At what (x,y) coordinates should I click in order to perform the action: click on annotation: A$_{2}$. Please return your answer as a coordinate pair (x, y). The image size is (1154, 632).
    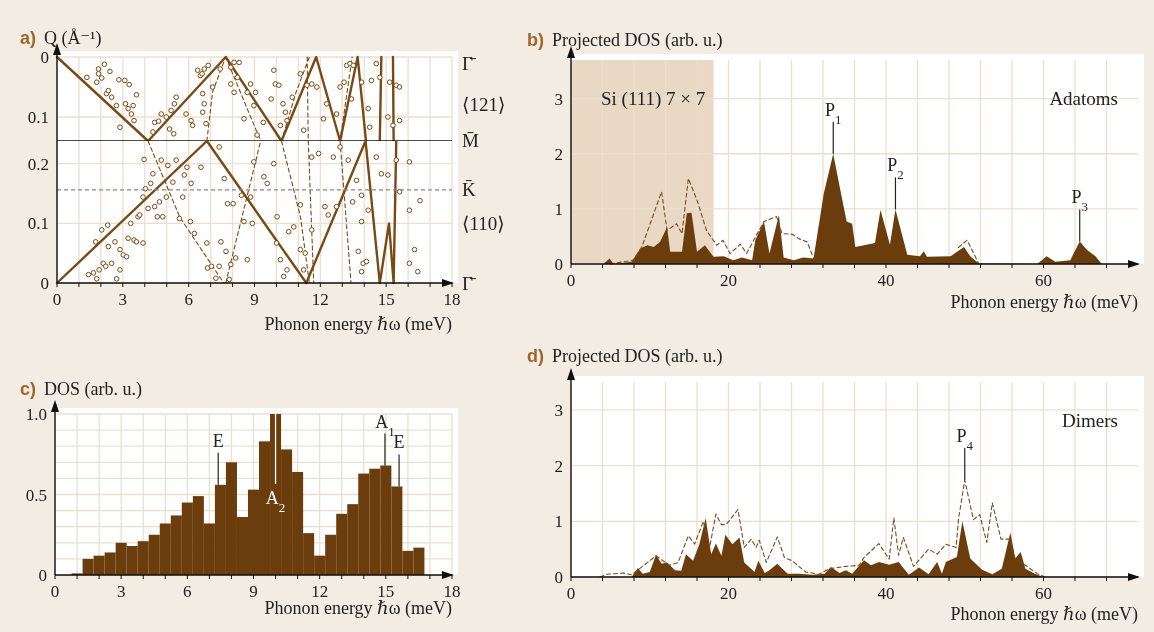
    Looking at the image, I should click on (275, 501).